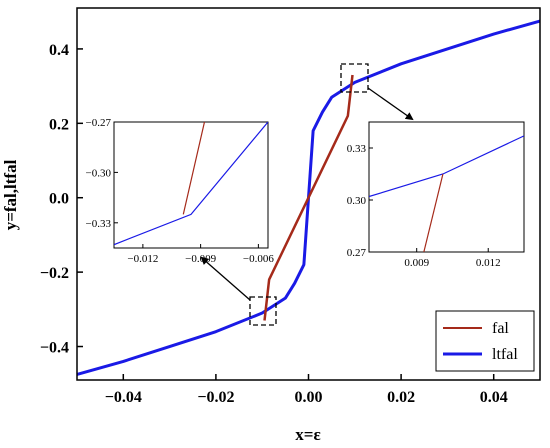 The width and height of the screenshot is (550, 448). What do you see at coordinates (54, 273) in the screenshot?
I see `y-tick-label: −0.2` at bounding box center [54, 273].